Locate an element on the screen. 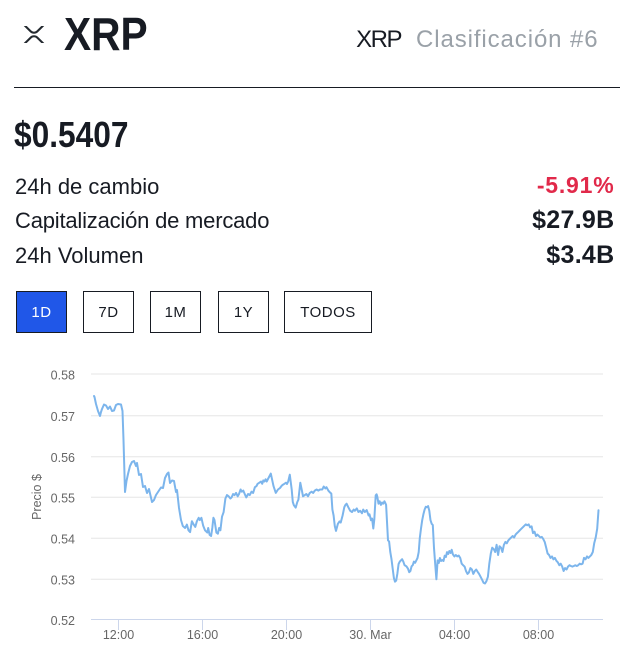  svg-text: 08:00 is located at coordinates (538, 635).